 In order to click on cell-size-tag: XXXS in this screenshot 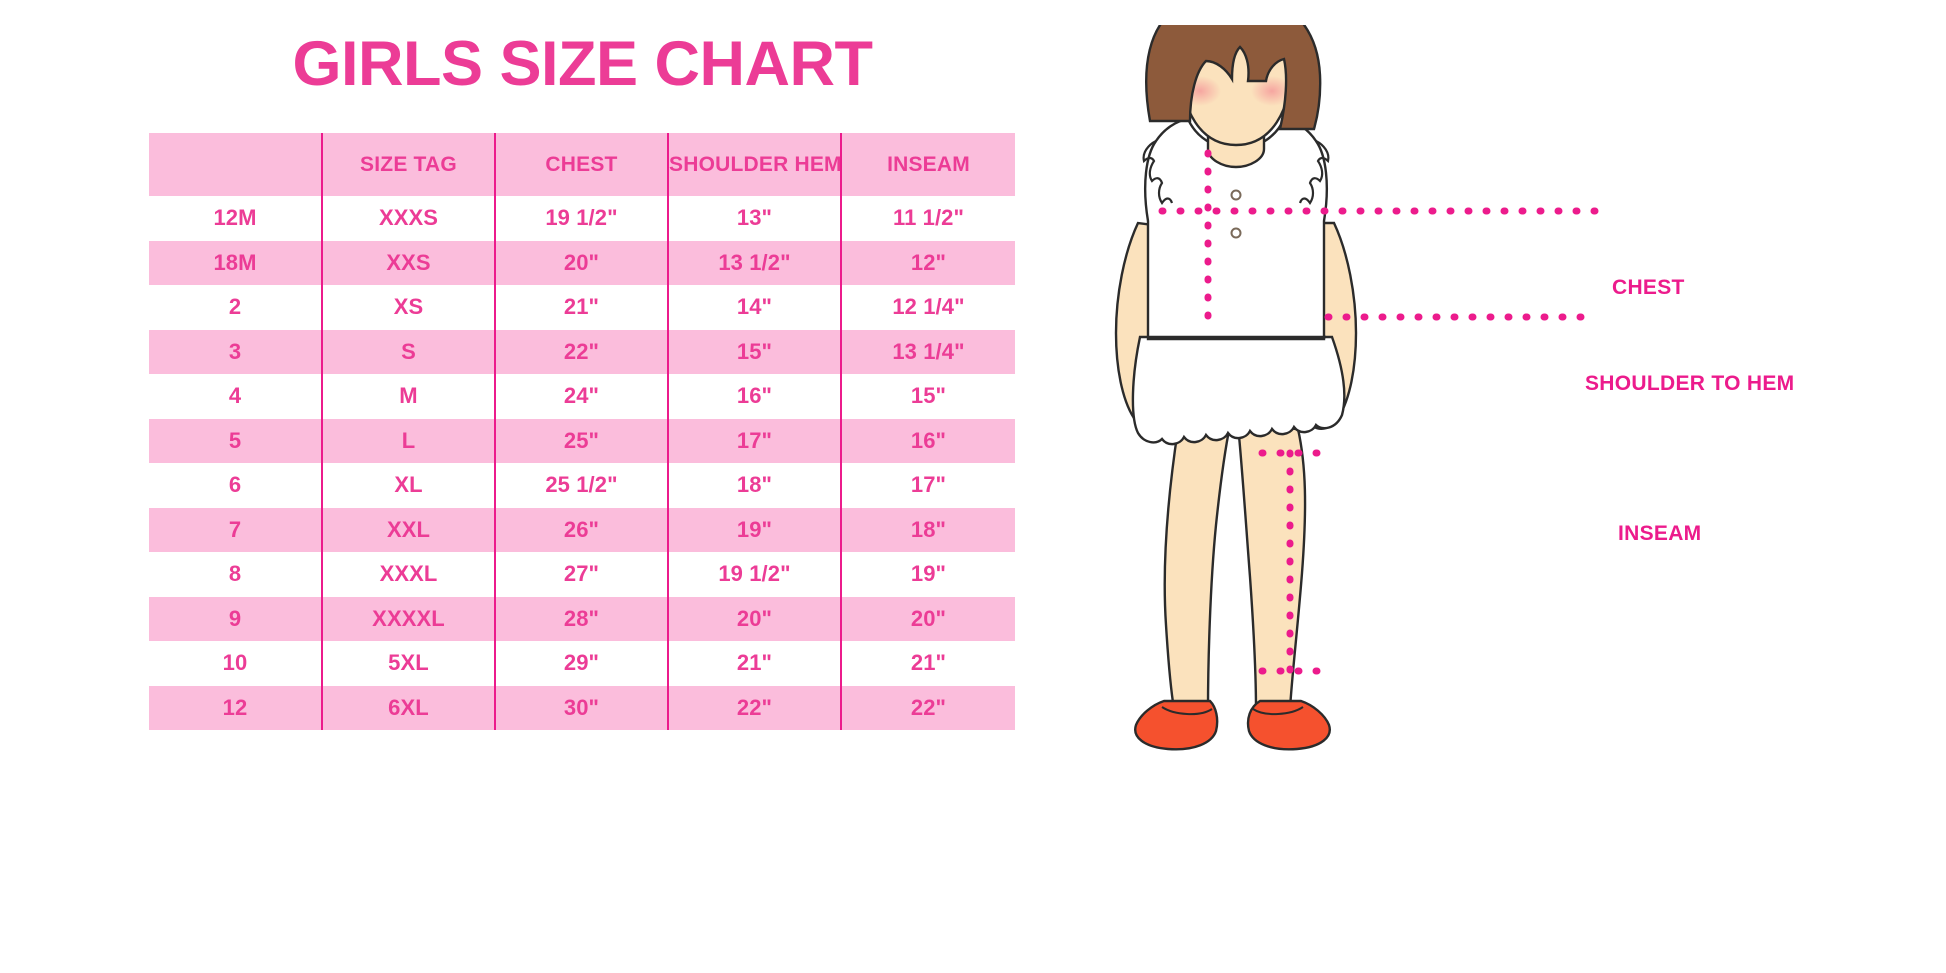, I will do `click(408, 218)`.